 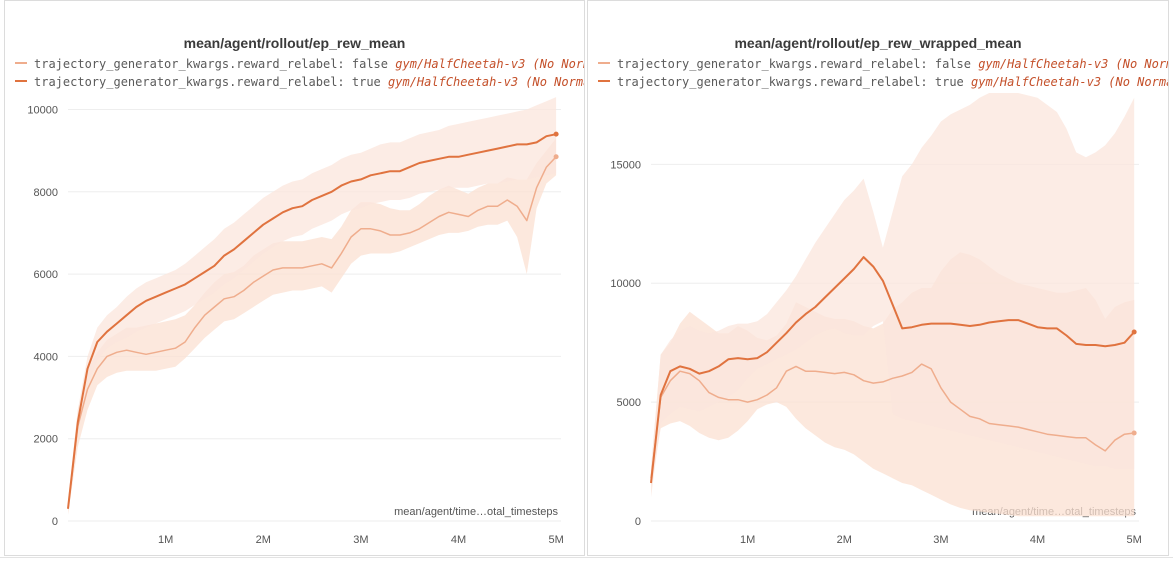 I want to click on x-axis-label: mean/agent/time…otal_timesteps, so click(x=476, y=512).